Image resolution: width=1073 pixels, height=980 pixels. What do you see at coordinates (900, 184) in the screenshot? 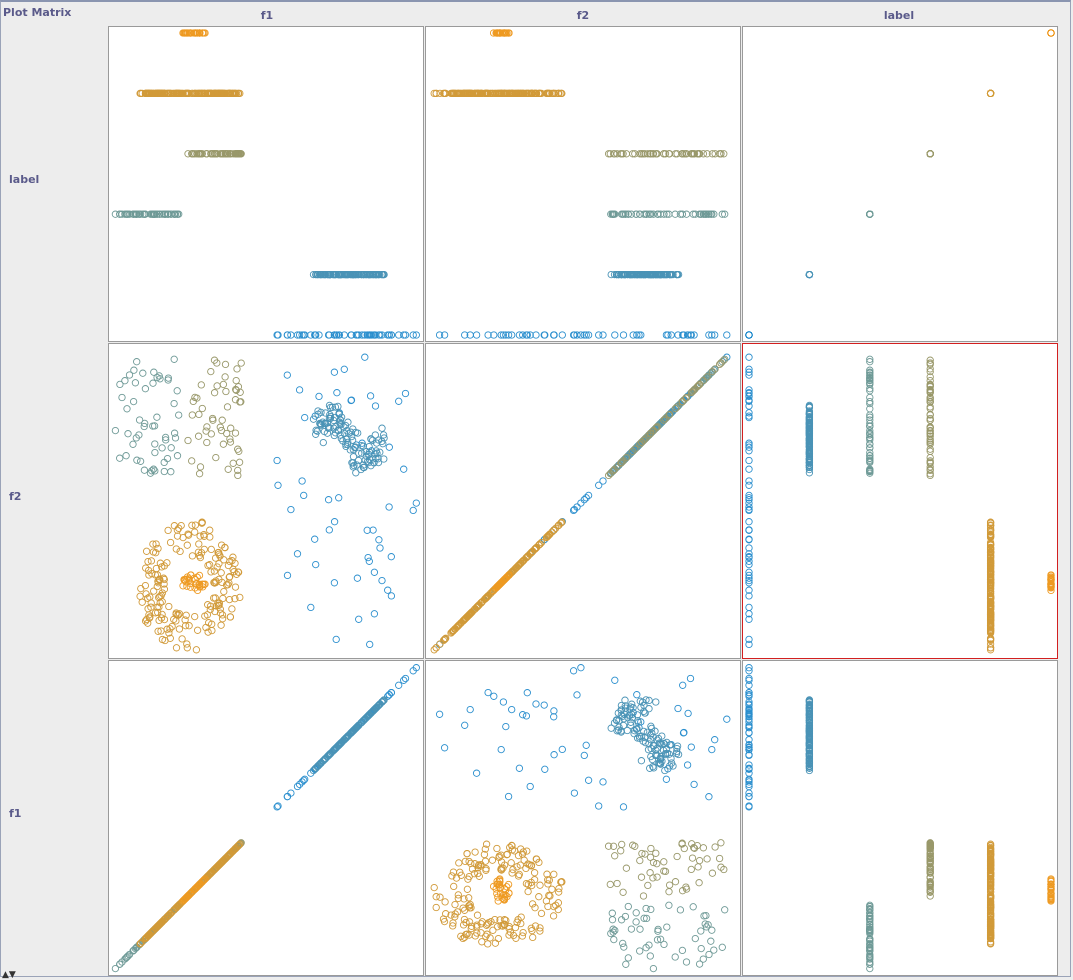
I see `plot-label-vs-label` at bounding box center [900, 184].